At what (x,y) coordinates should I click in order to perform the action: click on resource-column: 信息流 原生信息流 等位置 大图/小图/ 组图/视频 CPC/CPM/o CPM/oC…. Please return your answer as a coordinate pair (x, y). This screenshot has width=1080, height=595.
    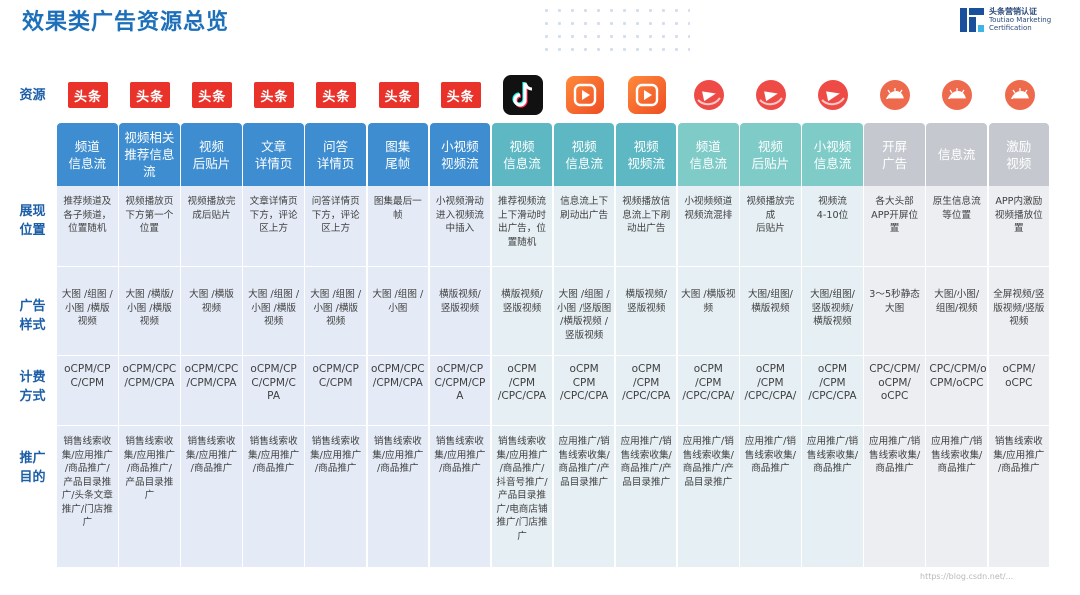
    Looking at the image, I should click on (956, 345).